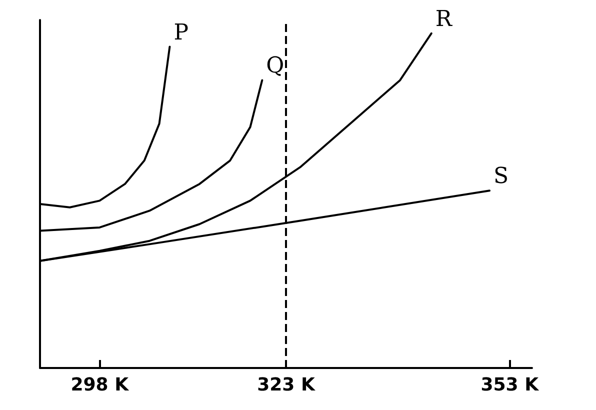  I want to click on x-tick-label: 298 K, so click(100, 385).